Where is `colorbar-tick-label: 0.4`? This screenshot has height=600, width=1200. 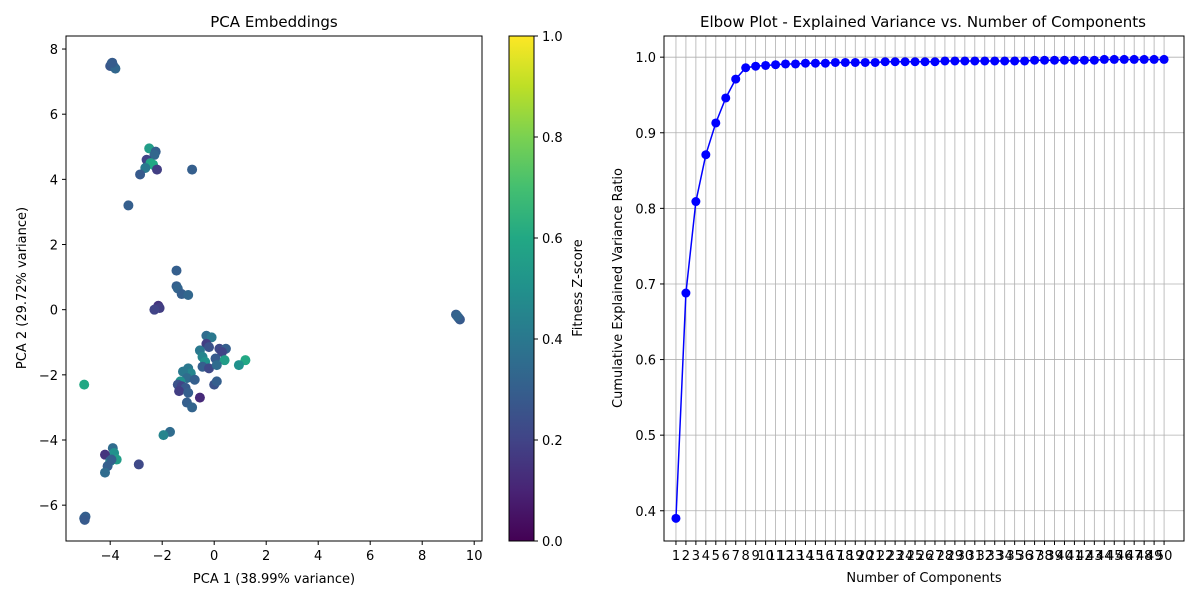 colorbar-tick-label: 0.4 is located at coordinates (552, 340).